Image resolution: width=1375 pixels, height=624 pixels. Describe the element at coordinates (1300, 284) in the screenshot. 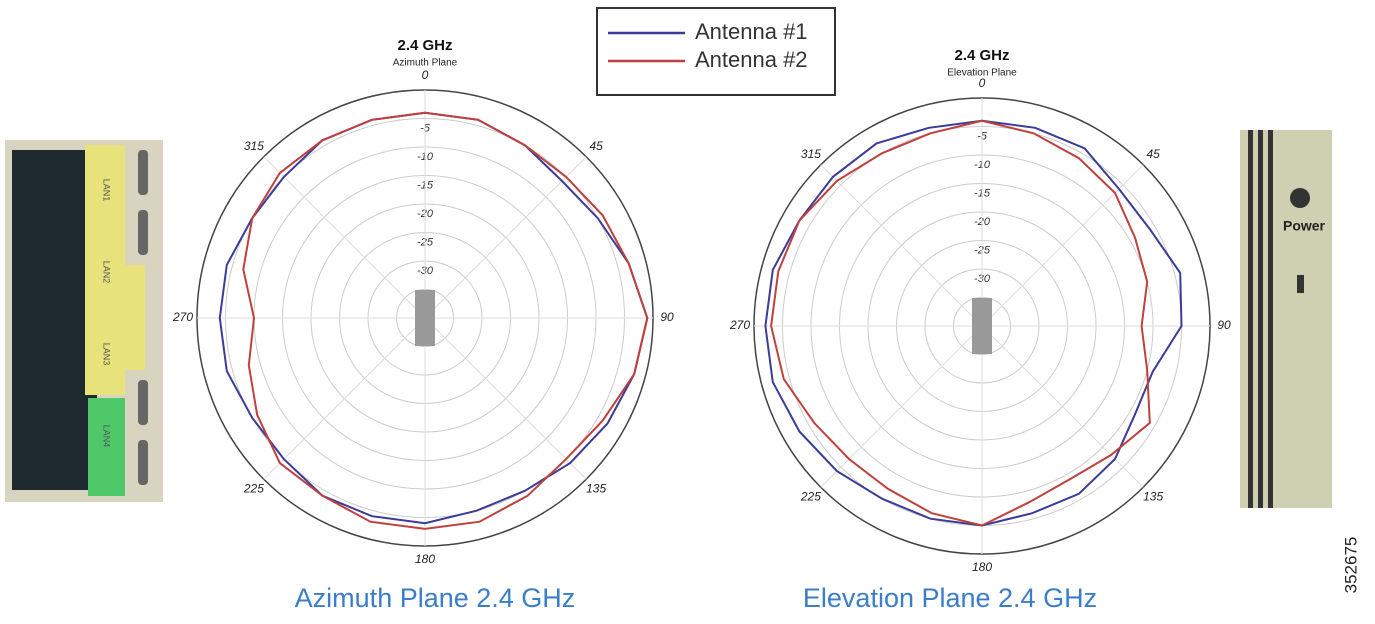

I see `led` at that location.